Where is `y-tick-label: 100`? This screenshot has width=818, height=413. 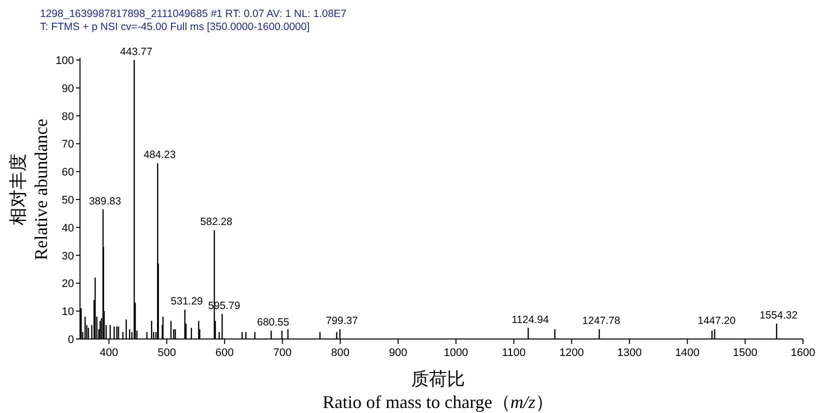 y-tick-label: 100 is located at coordinates (65, 61).